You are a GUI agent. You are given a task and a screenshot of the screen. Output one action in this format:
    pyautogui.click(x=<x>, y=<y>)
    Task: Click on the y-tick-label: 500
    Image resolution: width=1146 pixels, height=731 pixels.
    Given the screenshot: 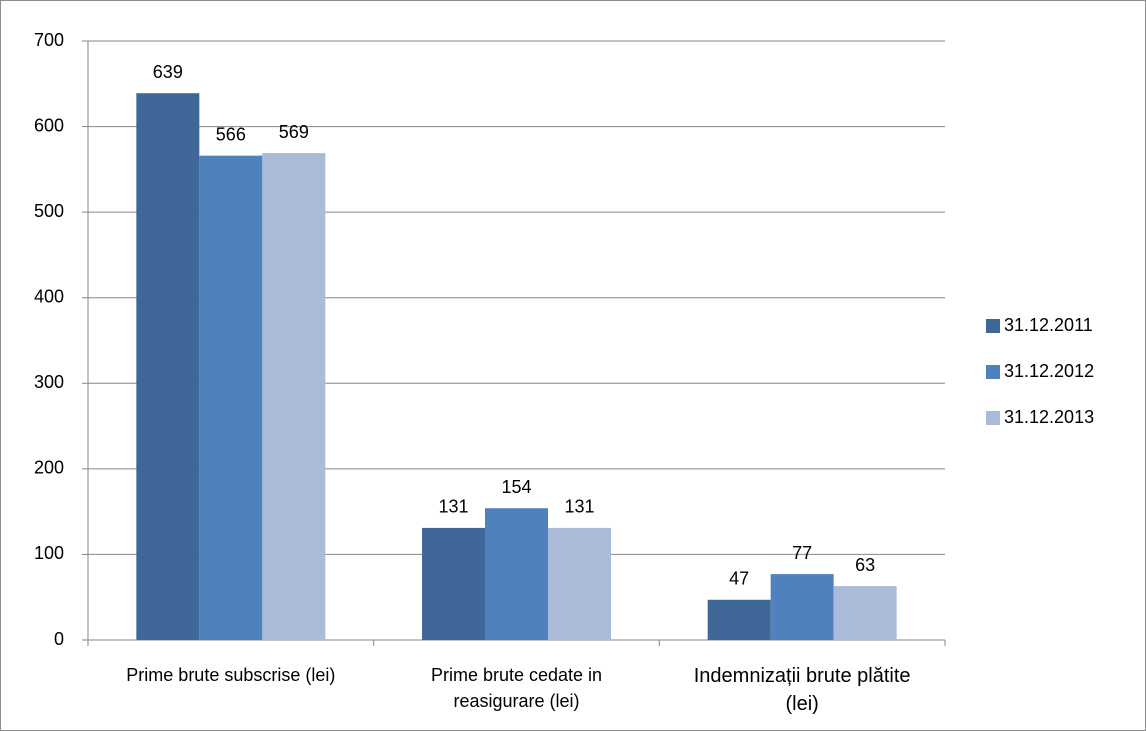 What is the action you would take?
    pyautogui.click(x=49, y=211)
    